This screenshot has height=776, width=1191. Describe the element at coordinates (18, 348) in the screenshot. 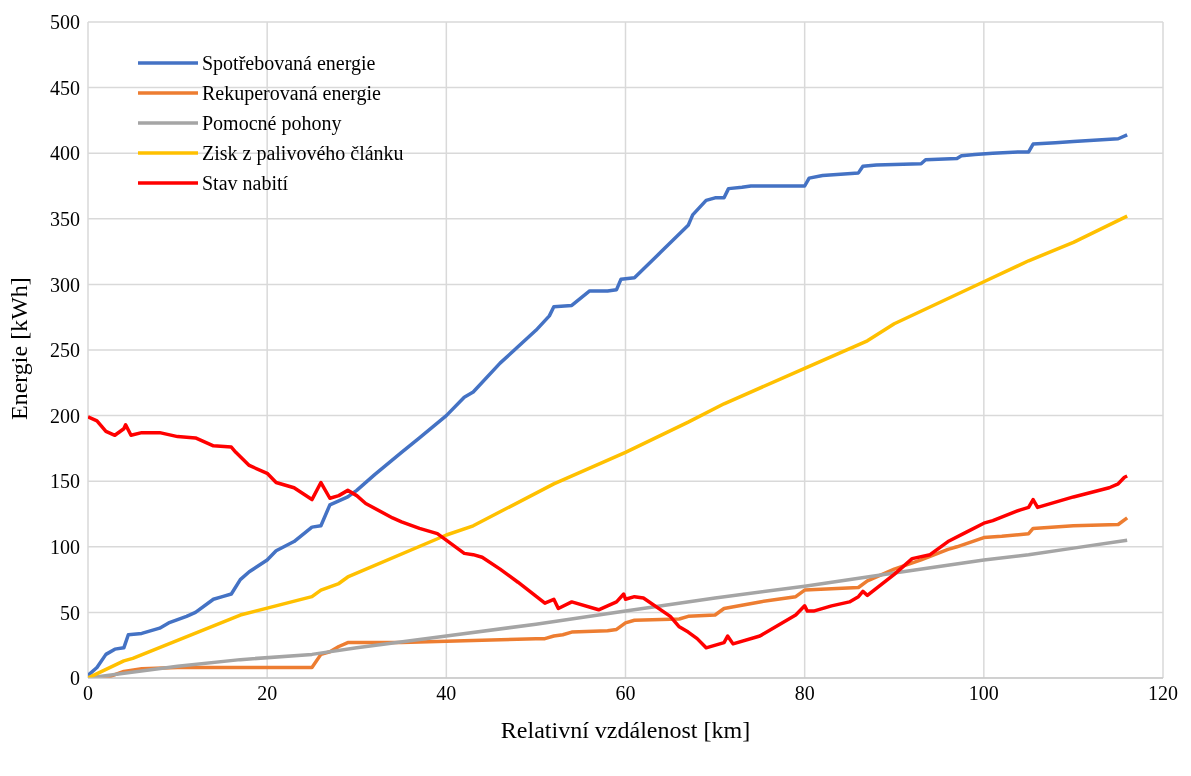

I see `y-axis-title: Energie [kWh]` at that location.